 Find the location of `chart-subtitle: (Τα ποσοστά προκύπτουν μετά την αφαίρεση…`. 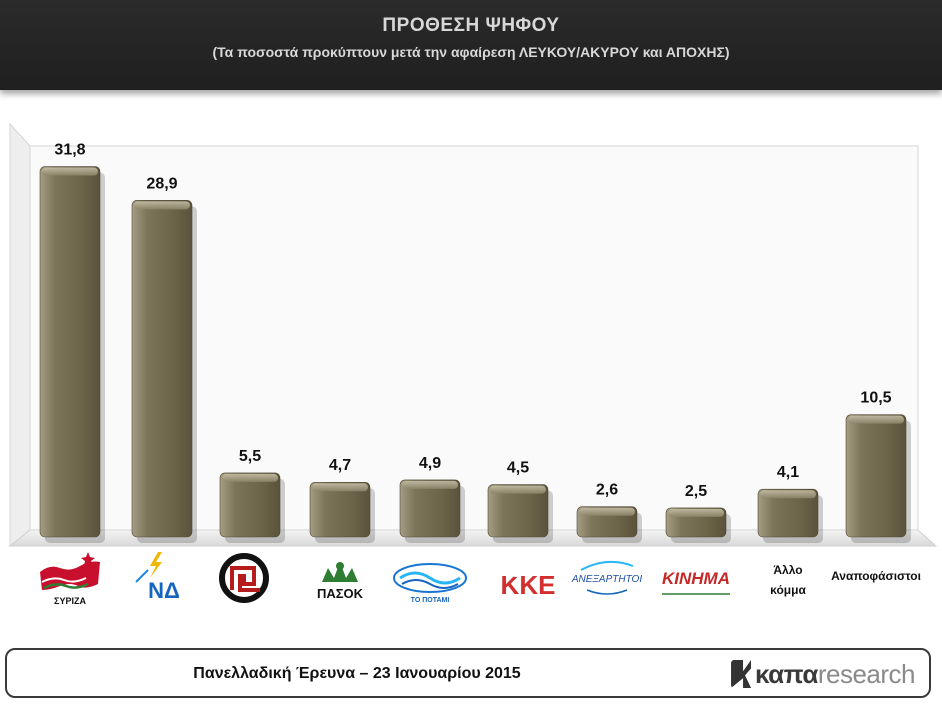

chart-subtitle: (Τα ποσοστά προκύπτουν μετά την αφαίρεση… is located at coordinates (471, 52).